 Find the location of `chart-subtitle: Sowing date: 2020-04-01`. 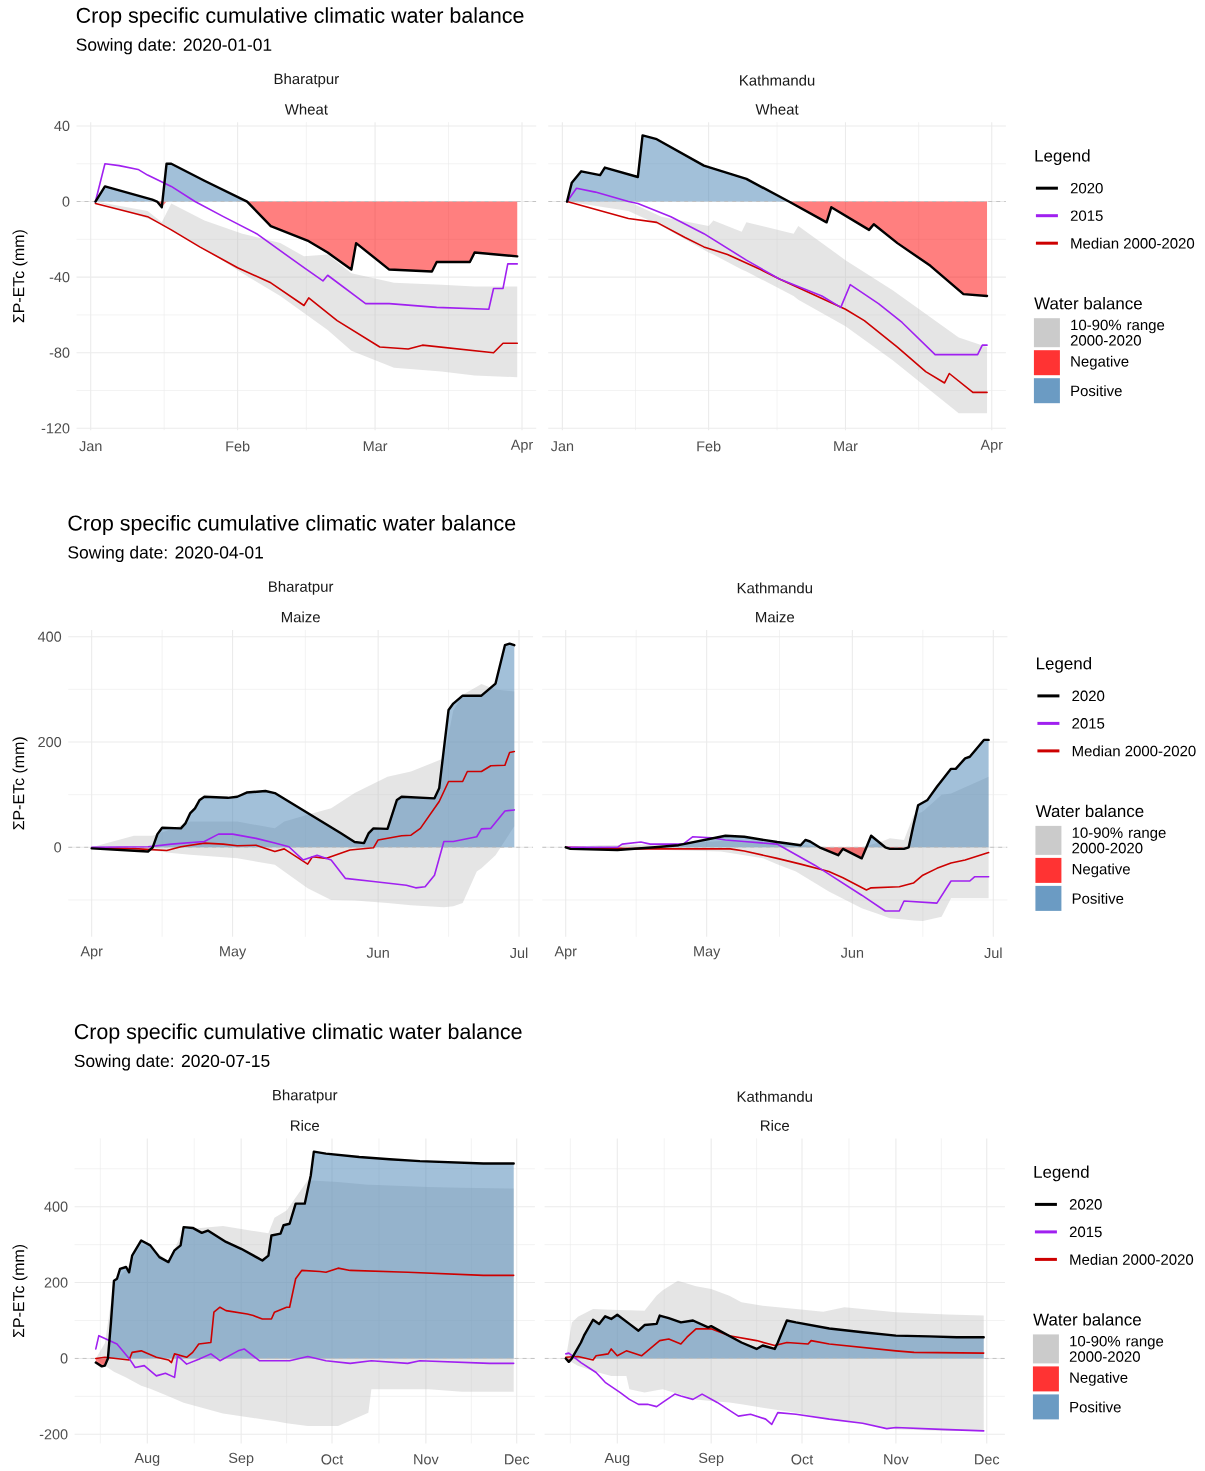

chart-subtitle: Sowing date: 2020-04-01 is located at coordinates (165, 554).